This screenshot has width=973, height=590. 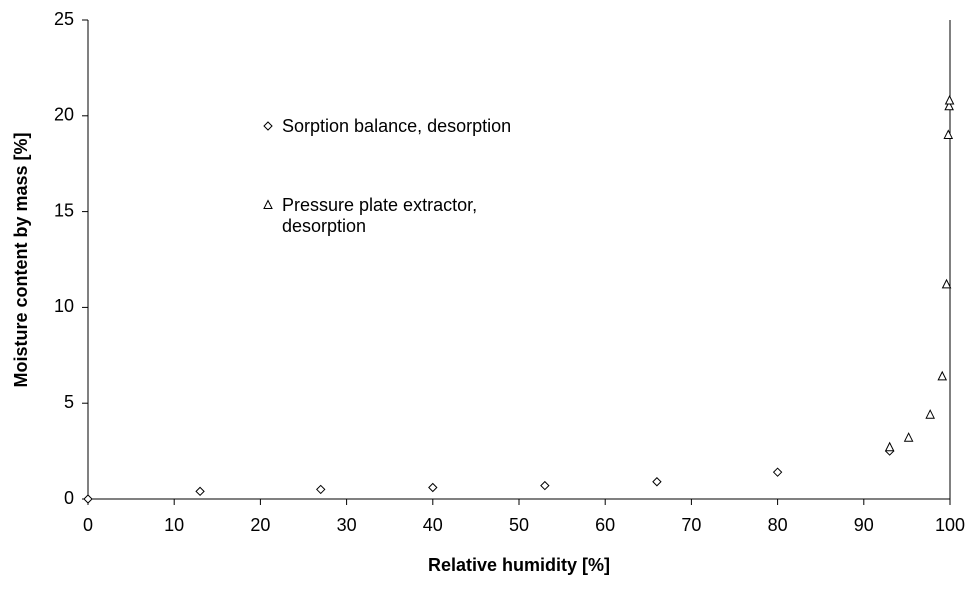 What do you see at coordinates (21, 259) in the screenshot?
I see `y-axis-title: Moisture content by mass [%]` at bounding box center [21, 259].